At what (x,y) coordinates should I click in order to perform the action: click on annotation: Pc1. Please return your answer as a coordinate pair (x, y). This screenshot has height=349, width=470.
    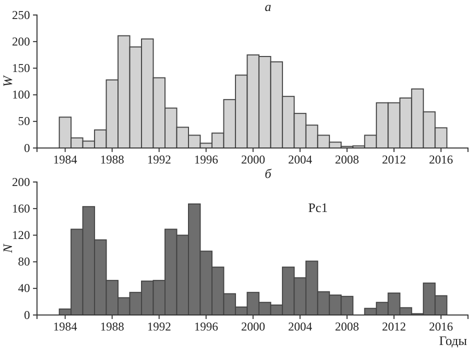
    Looking at the image, I should click on (318, 207).